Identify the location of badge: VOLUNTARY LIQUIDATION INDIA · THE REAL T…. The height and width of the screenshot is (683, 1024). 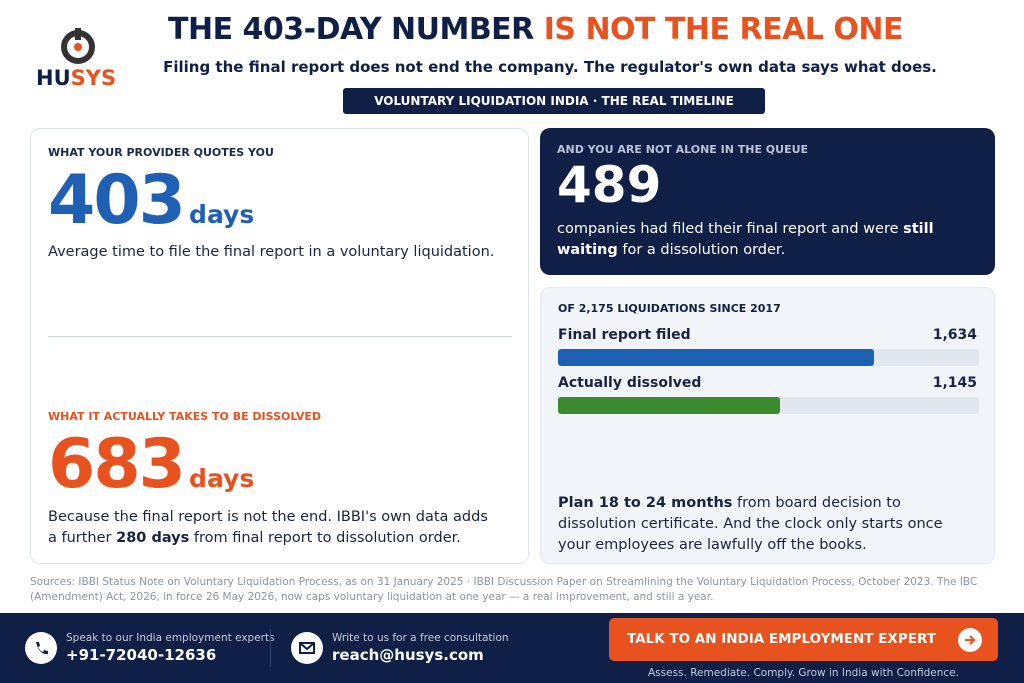
(554, 101).